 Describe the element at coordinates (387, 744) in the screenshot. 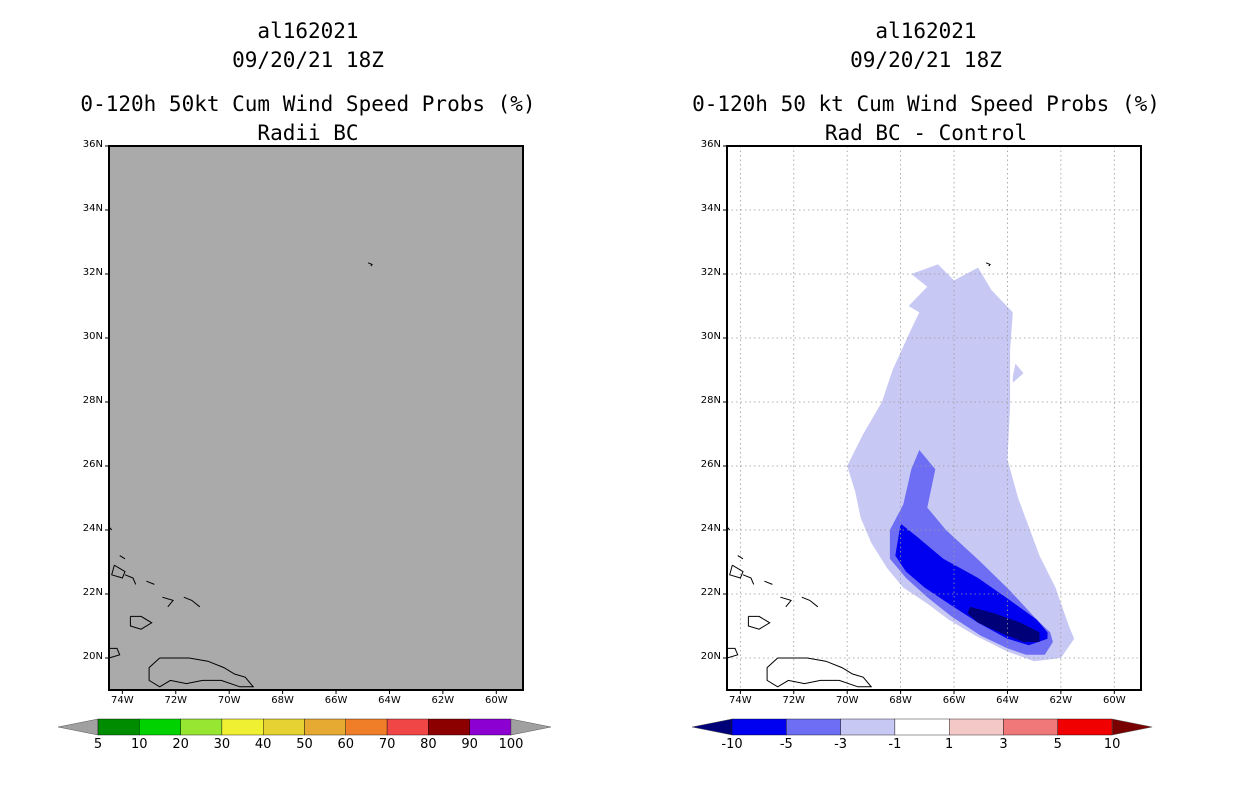

I see `colorbar-label: 70` at that location.